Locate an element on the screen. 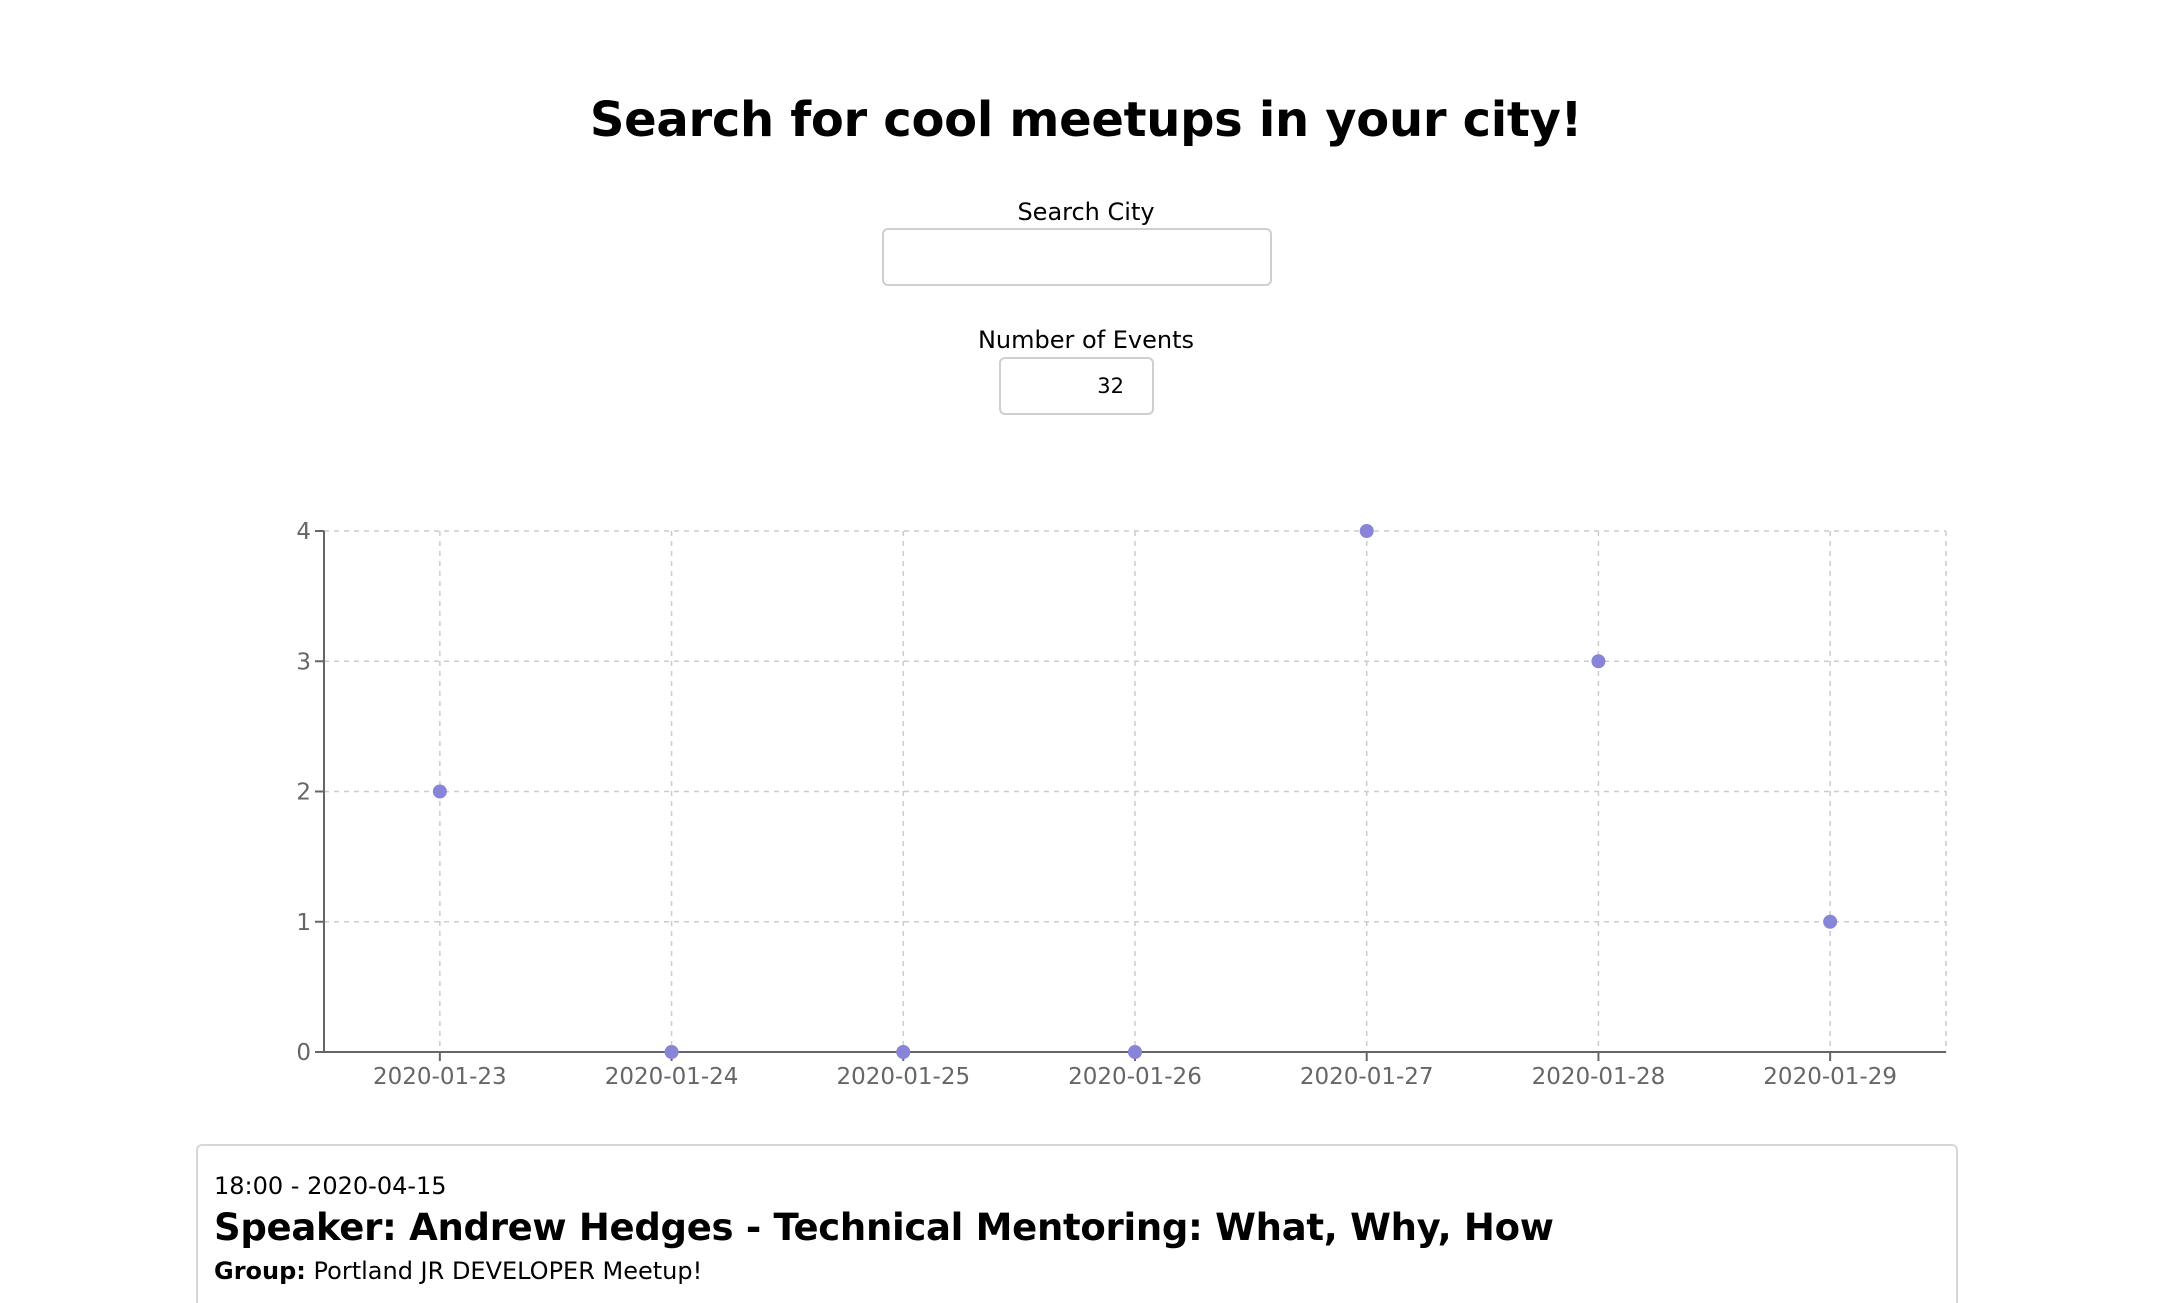 This screenshot has height=1303, width=2172. search-city-label: Search City is located at coordinates (1086, 212).